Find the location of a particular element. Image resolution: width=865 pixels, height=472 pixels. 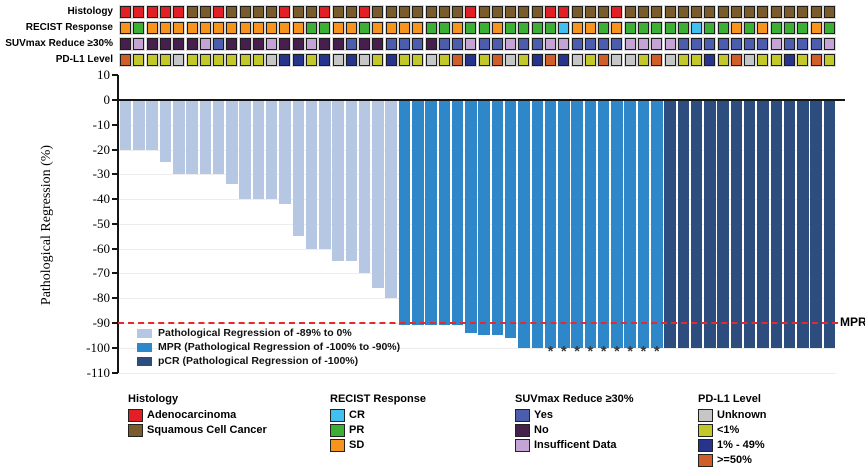

zero-baseline is located at coordinates (481, 100).